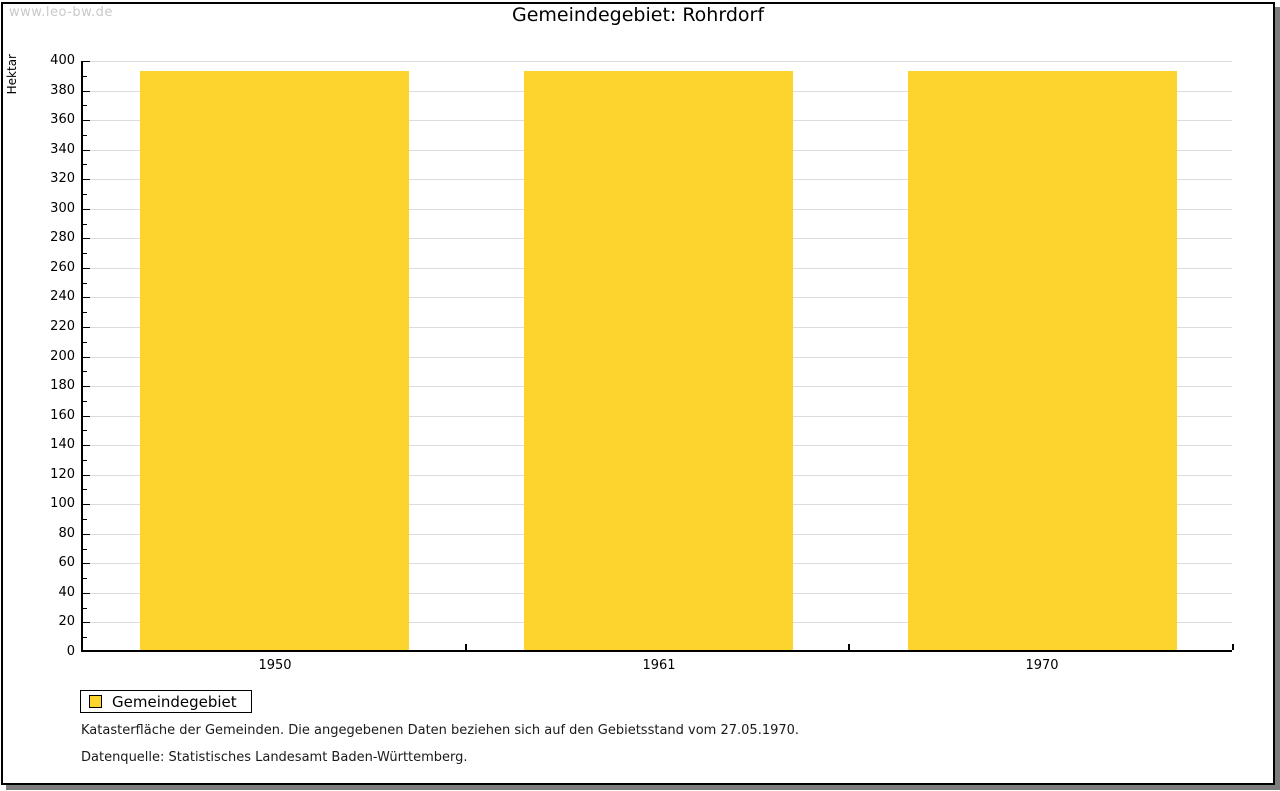 This screenshot has width=1280, height=791. What do you see at coordinates (62, 179) in the screenshot?
I see `y-tick-label: 320` at bounding box center [62, 179].